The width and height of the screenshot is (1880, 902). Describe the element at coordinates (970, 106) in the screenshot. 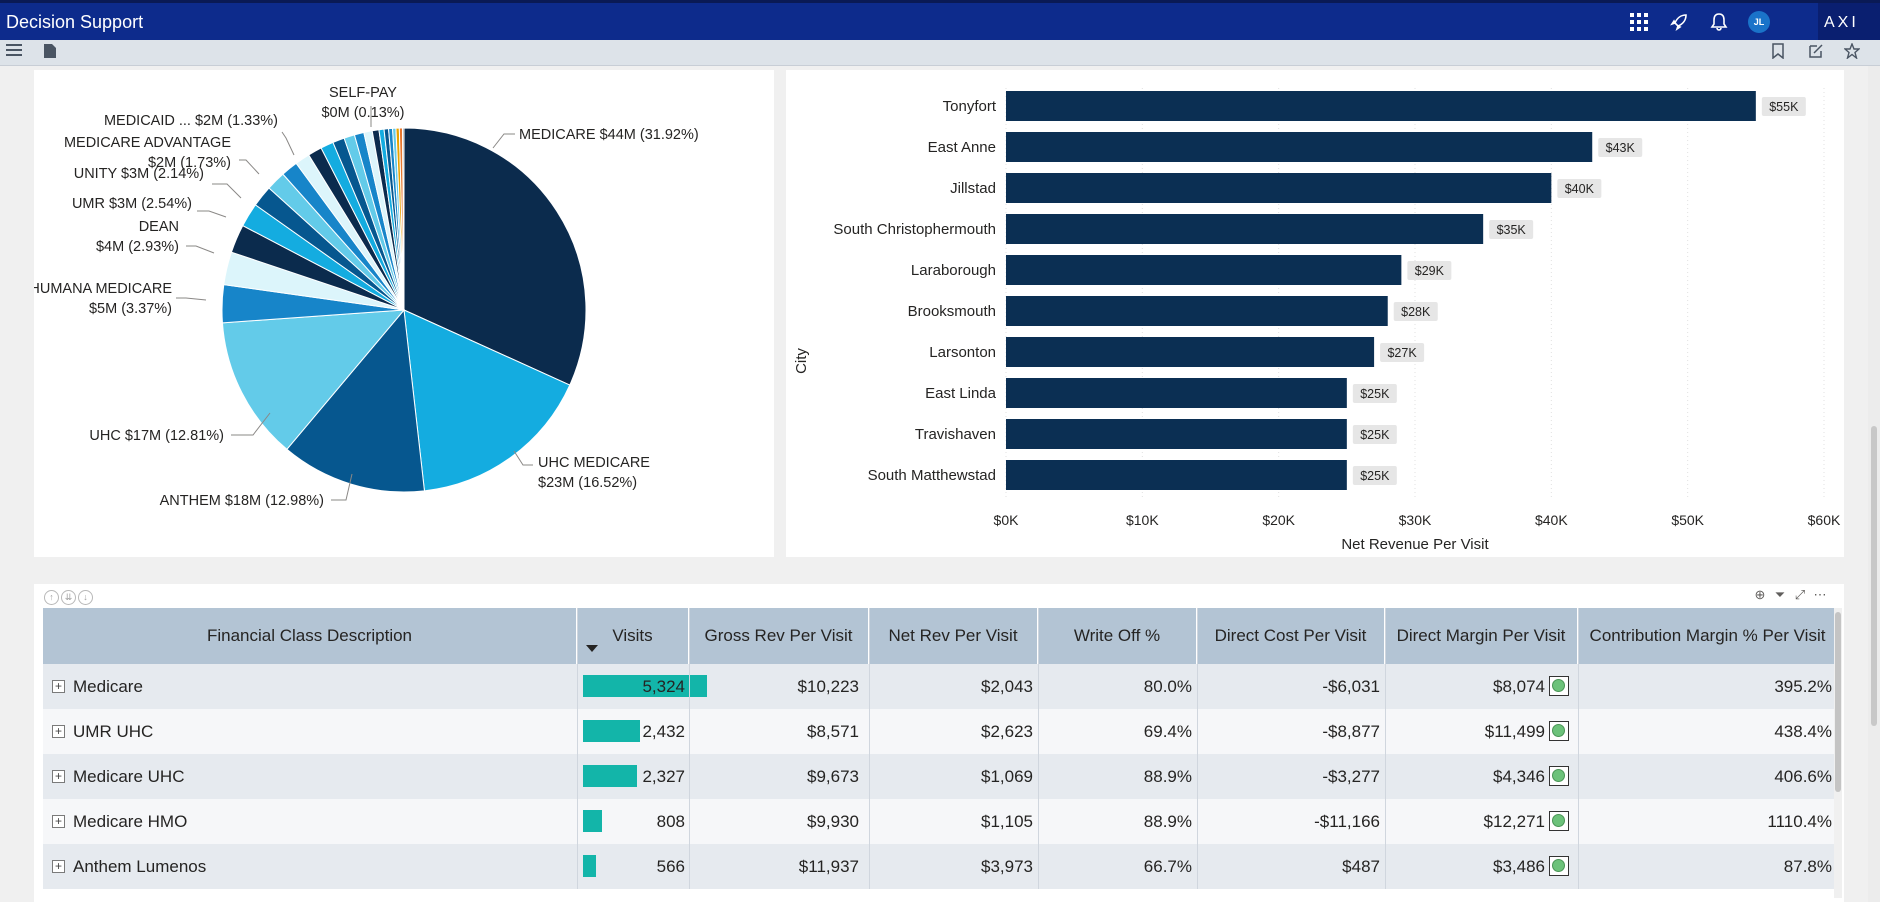

I see `category-label: Tonyfort` at that location.